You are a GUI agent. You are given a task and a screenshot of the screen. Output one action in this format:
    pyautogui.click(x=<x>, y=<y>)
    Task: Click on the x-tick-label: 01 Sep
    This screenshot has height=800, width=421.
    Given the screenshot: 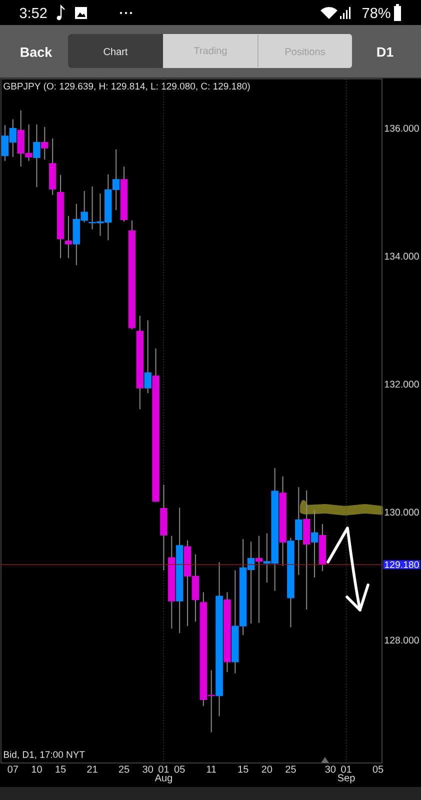 What is the action you would take?
    pyautogui.click(x=346, y=775)
    